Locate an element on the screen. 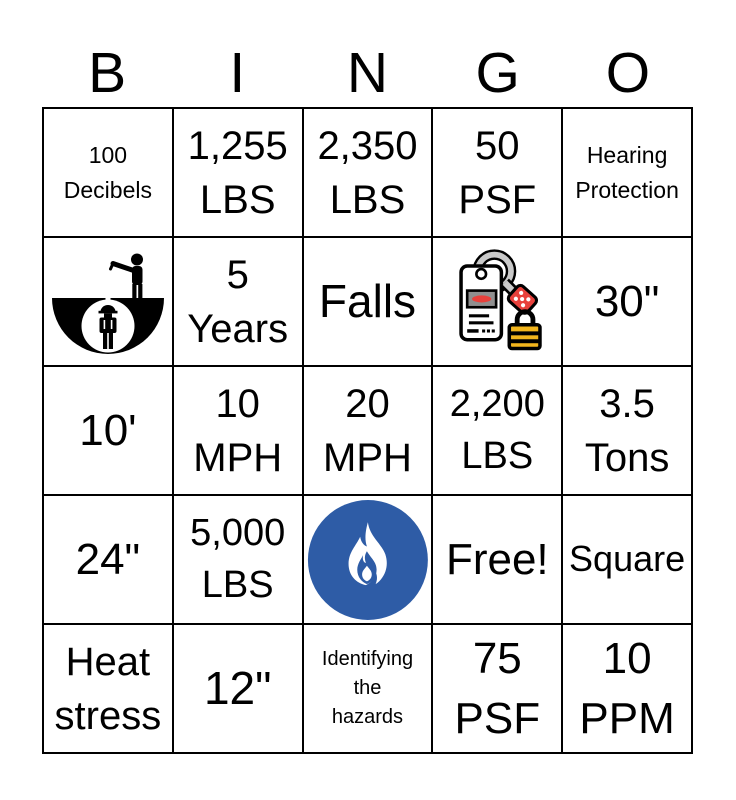 The image size is (736, 800). cell-text: 5 Years is located at coordinates (238, 301).